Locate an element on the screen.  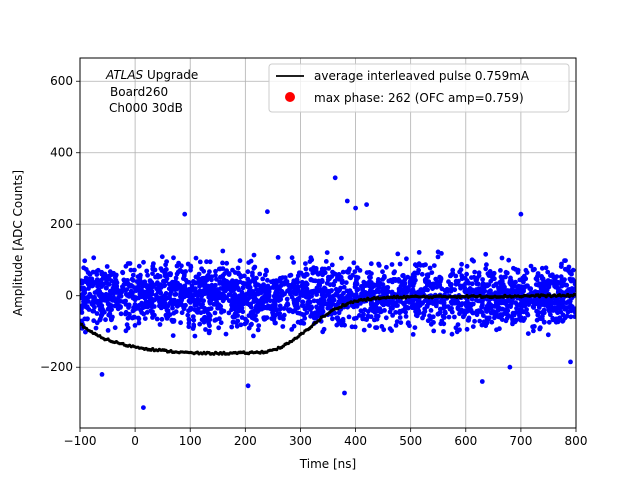
x-tick-label: 200 is located at coordinates (245, 441).